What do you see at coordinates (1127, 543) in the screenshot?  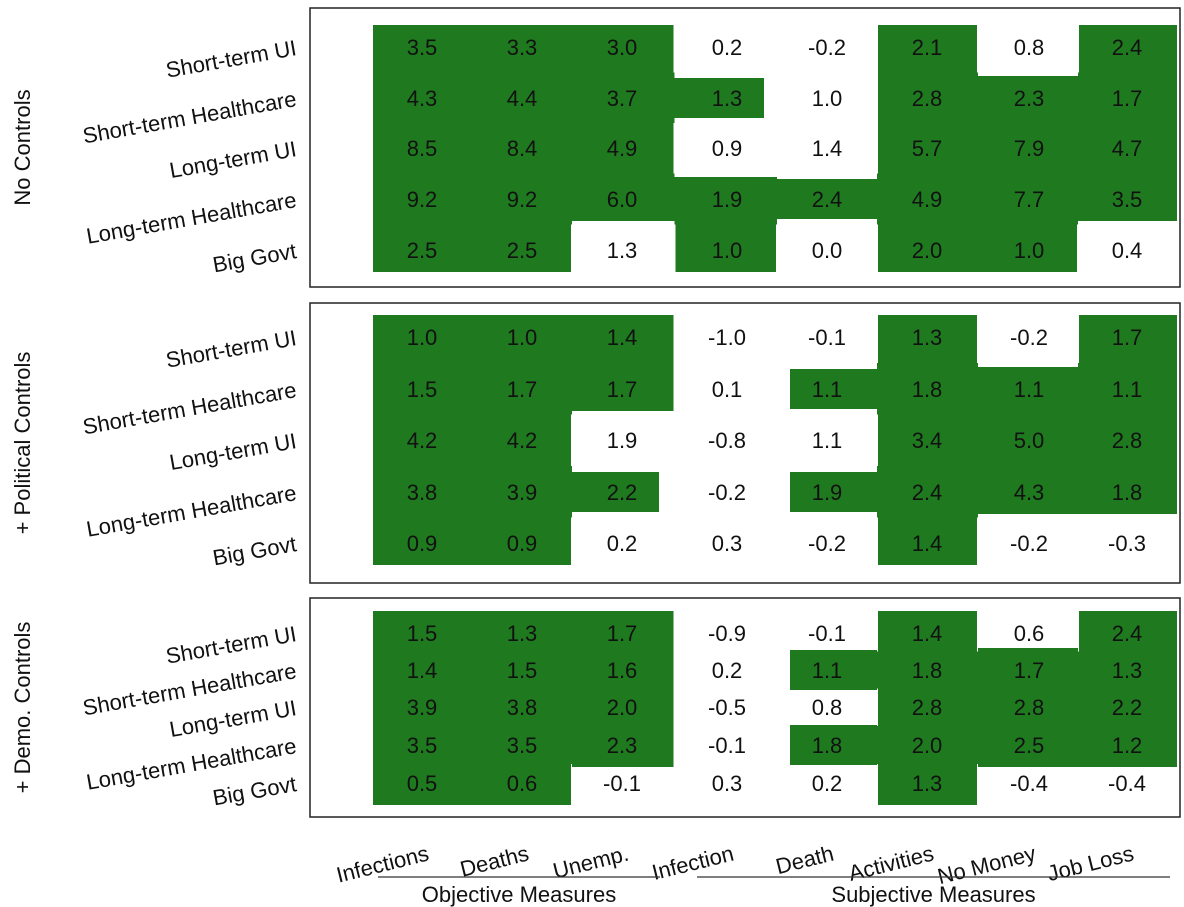 I see `cell-value: -0.3` at bounding box center [1127, 543].